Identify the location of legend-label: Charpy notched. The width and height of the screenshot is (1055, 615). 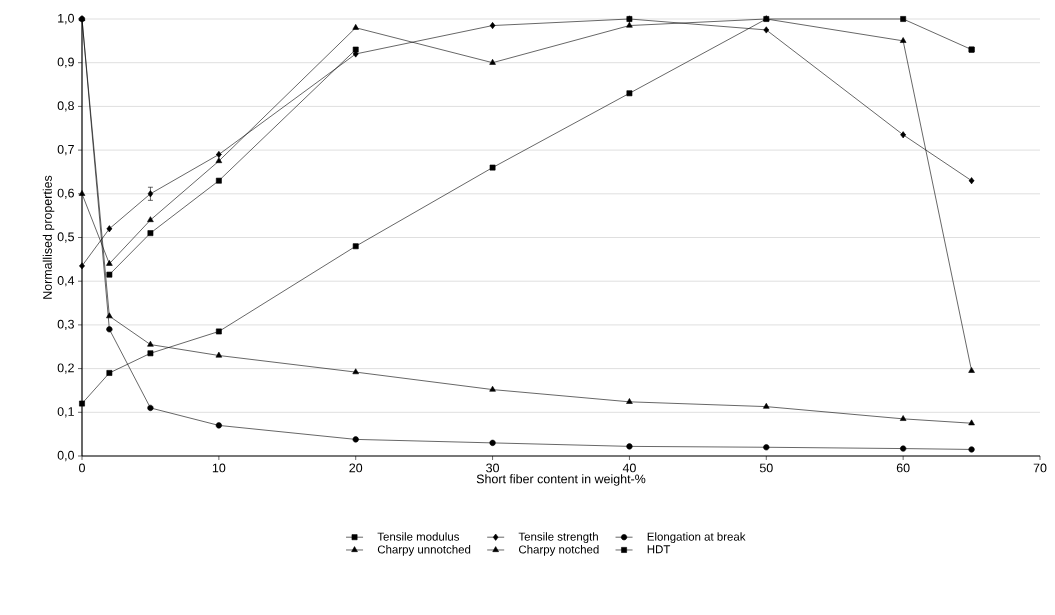
(559, 550).